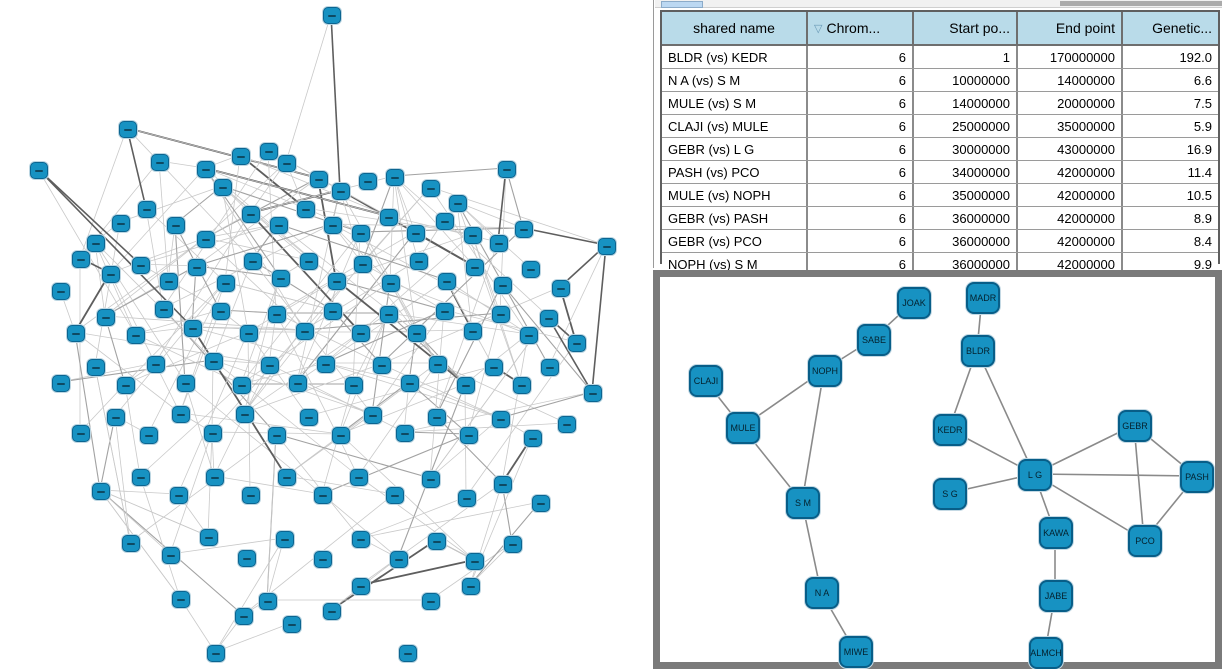 The height and width of the screenshot is (669, 1222). I want to click on table-row: GEBR (vs) PASH 6 36000000 42000000 8.9, so click(940, 218).